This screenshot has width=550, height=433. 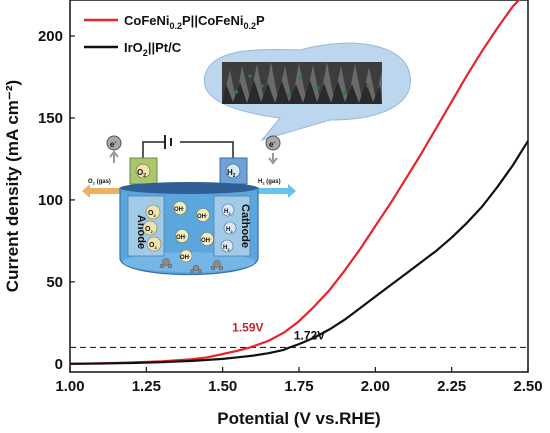 I want to click on x-axis-ticks: 1.00 1.25 1.50 1.75 2.00 2.25 2.50, so click(x=299, y=381).